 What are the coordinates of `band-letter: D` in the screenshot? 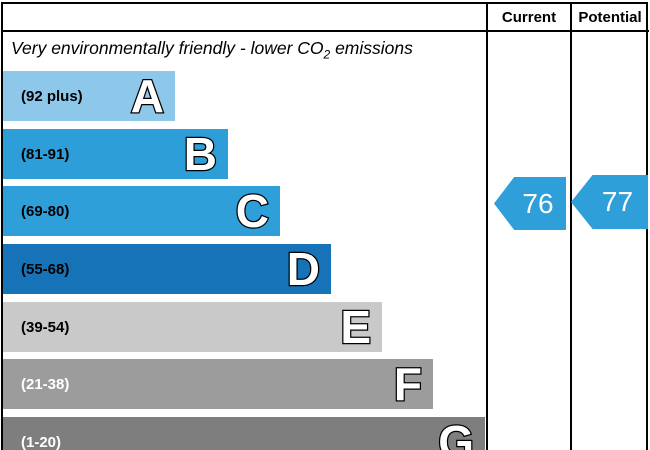 It's located at (304, 269).